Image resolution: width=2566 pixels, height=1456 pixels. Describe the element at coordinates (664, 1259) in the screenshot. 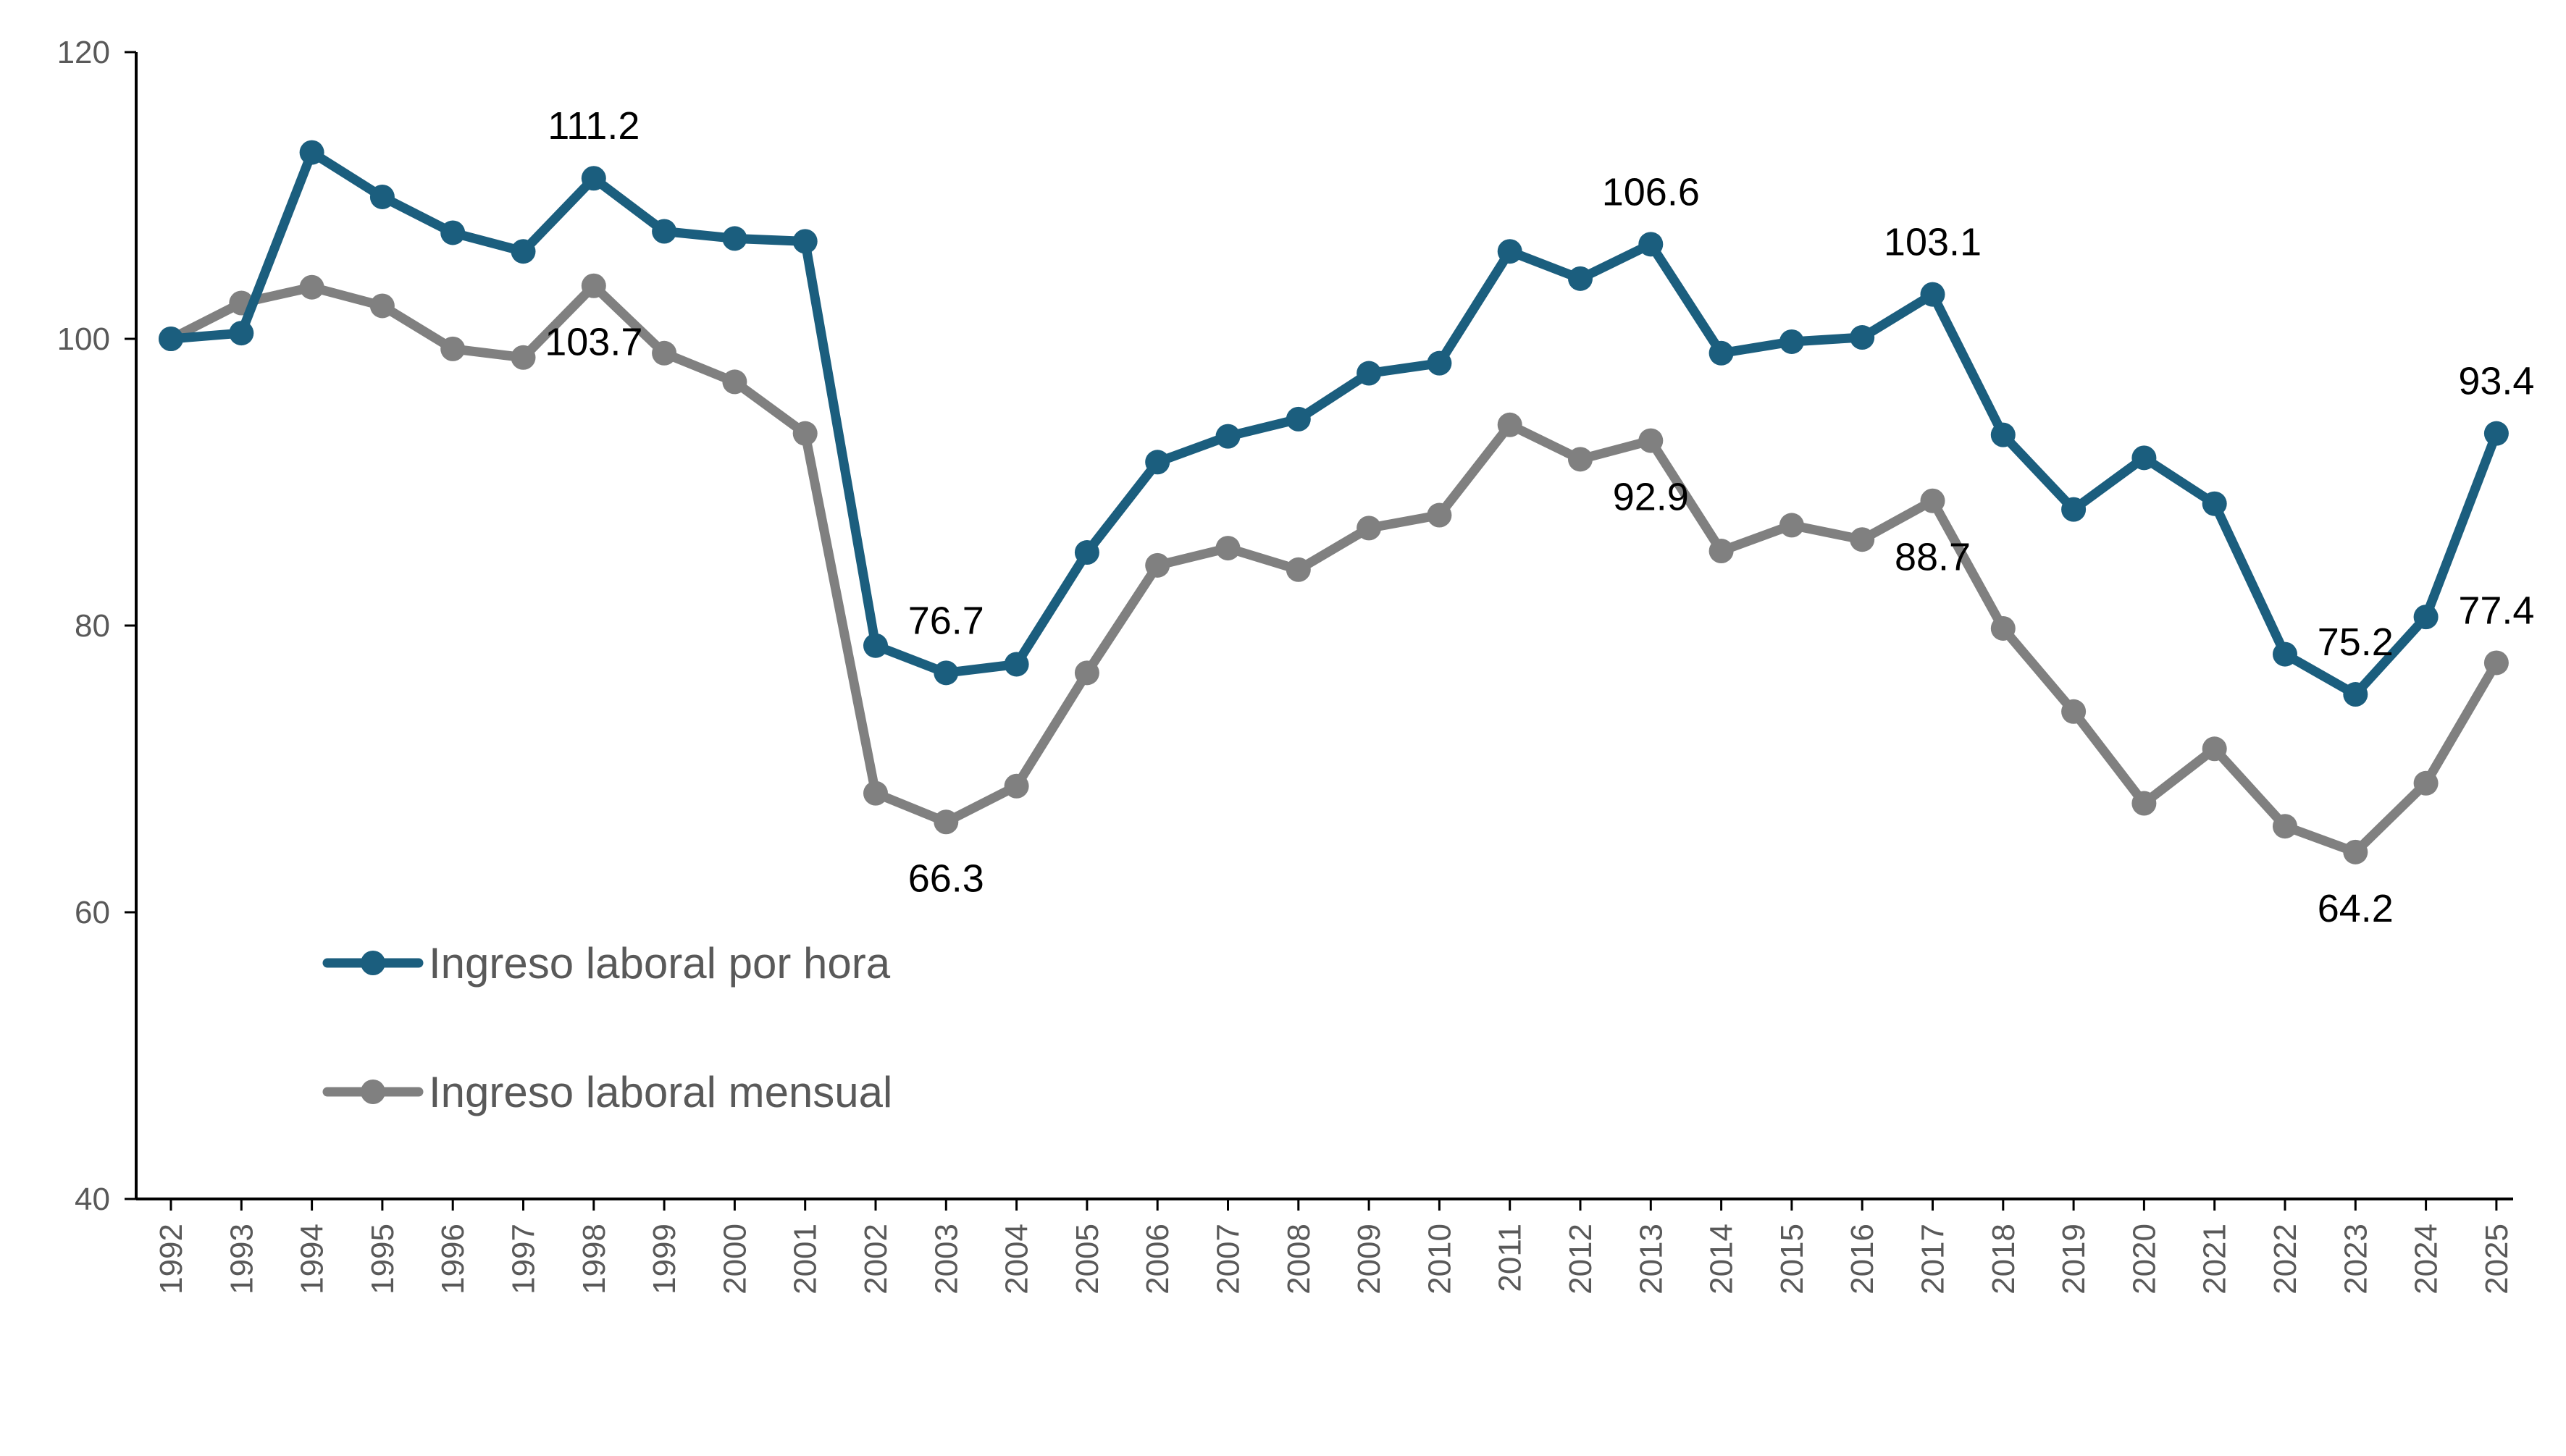

I see `x-tick-label: 1999` at that location.